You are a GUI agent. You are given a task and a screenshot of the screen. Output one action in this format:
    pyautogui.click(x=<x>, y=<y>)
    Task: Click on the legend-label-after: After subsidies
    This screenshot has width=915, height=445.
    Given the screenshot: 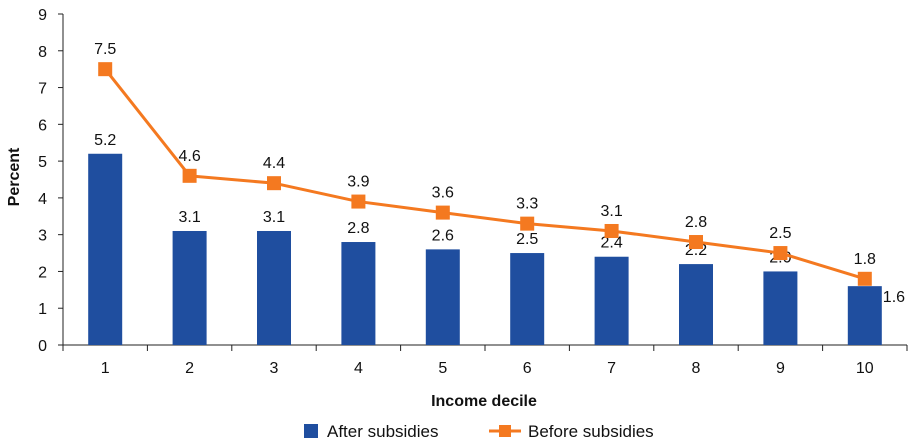 What is the action you would take?
    pyautogui.click(x=383, y=431)
    